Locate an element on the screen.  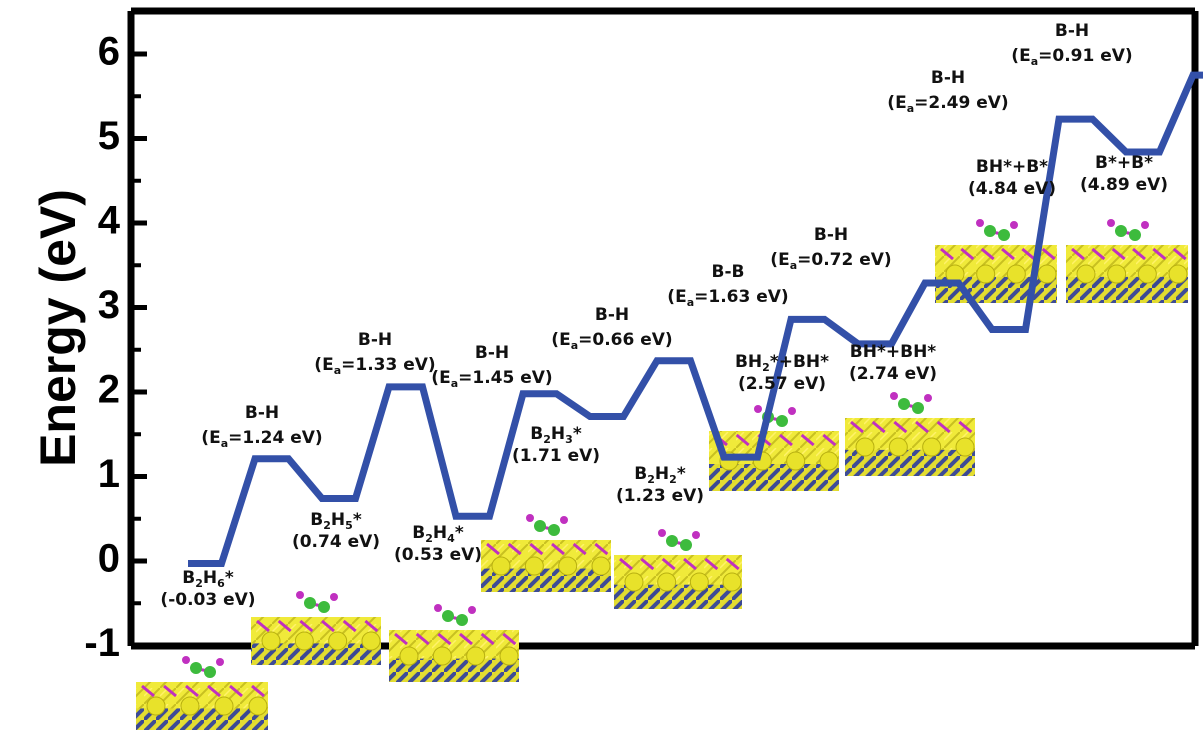
state-name-label: BH2*+BH* is located at coordinates (782, 363).